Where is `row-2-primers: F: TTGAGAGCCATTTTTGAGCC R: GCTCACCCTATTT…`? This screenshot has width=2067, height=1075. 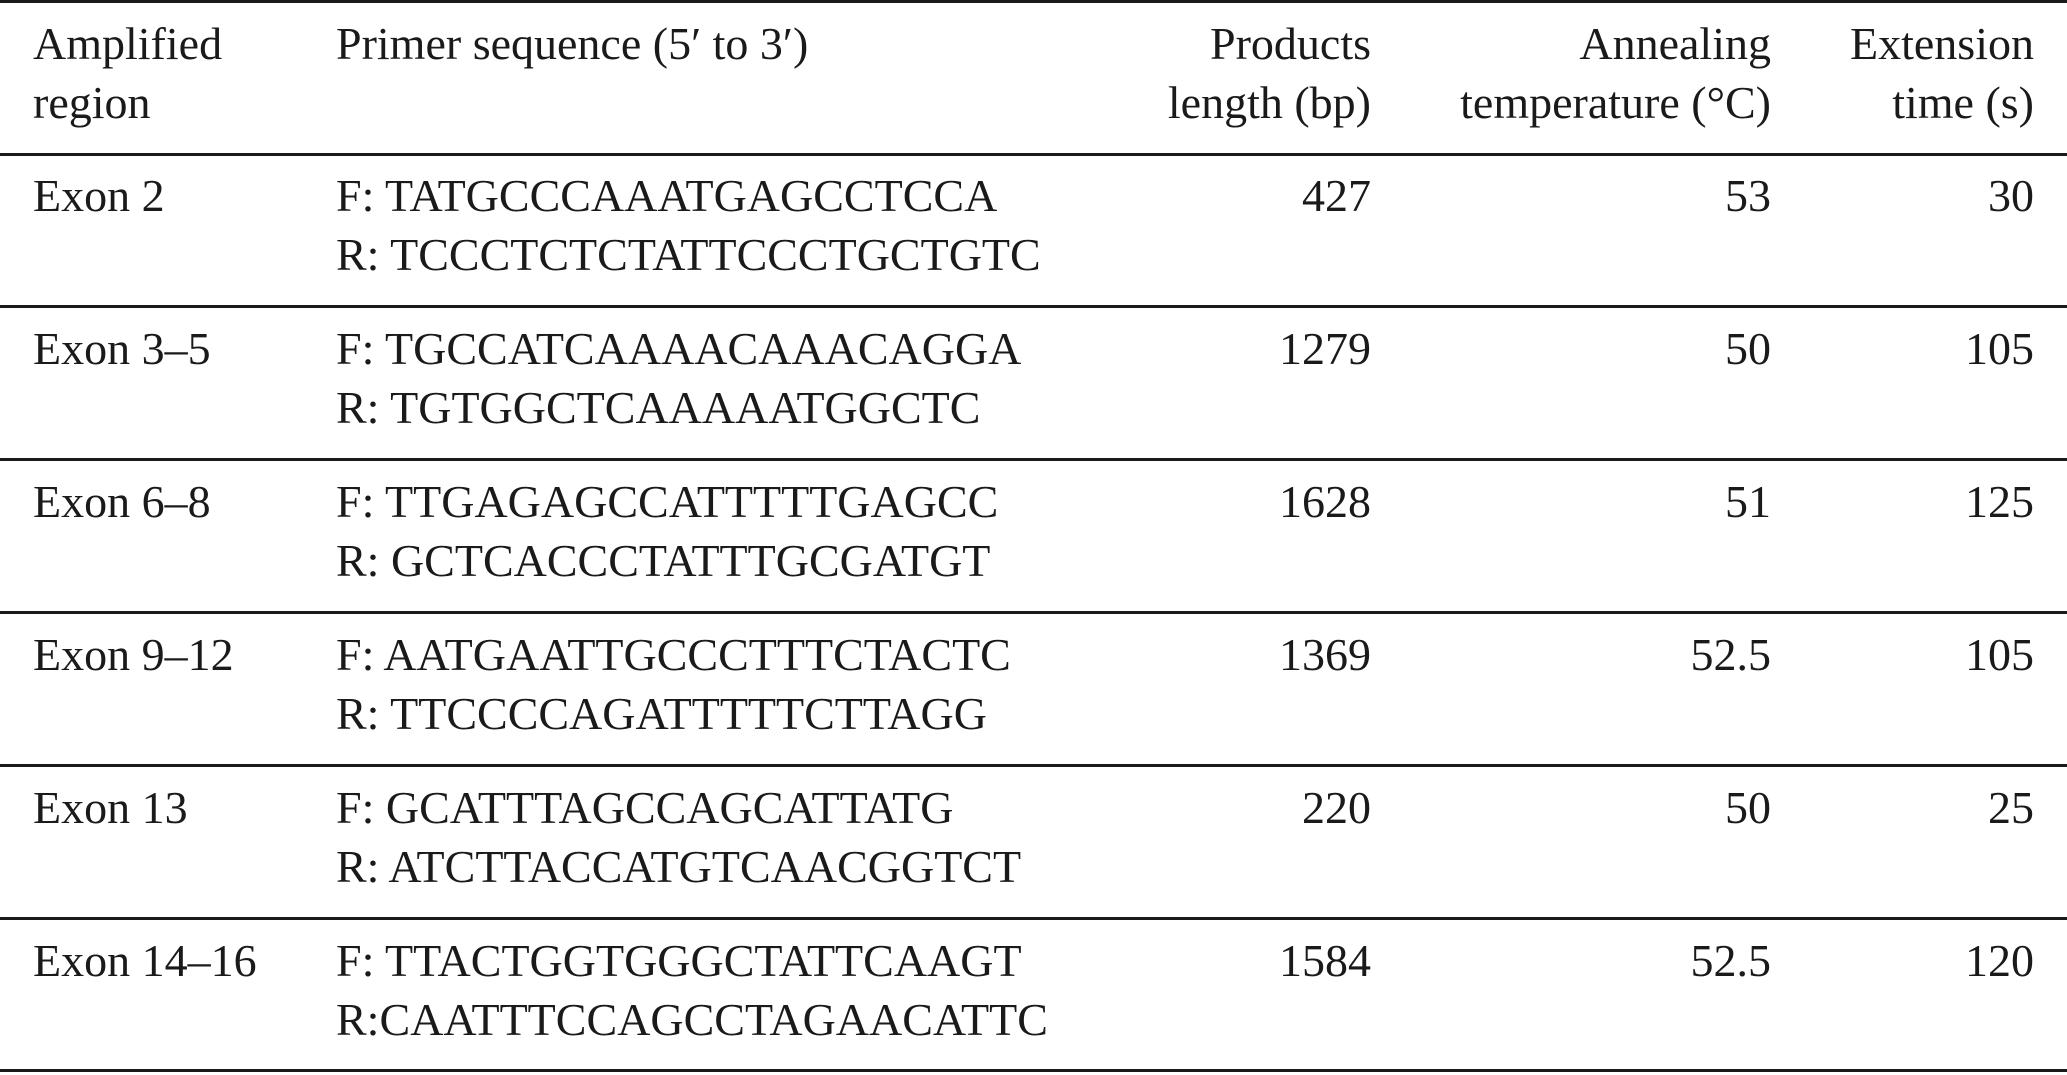
row-2-primers: F: TTGAGAGCCATTTTTGAGCC R: GCTCACCCTATTT… is located at coordinates (667, 531).